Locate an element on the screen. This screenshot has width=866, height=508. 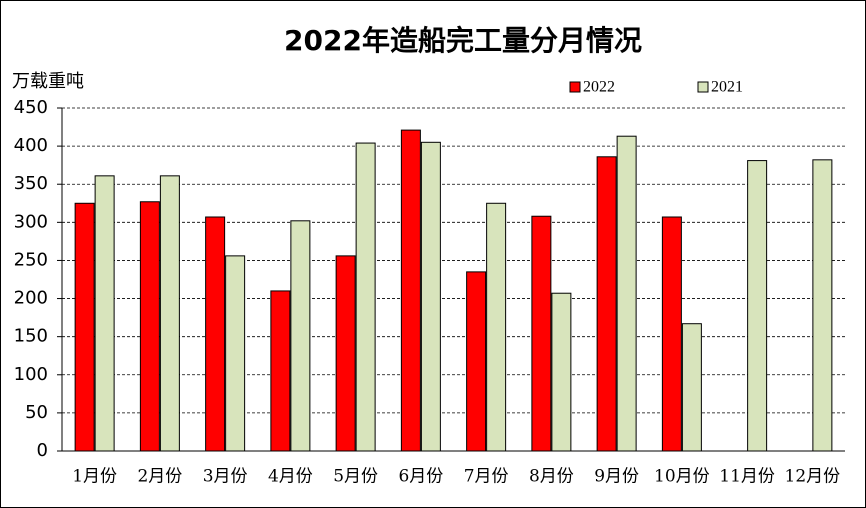
y-tick-label: 350 is located at coordinates (31, 183).